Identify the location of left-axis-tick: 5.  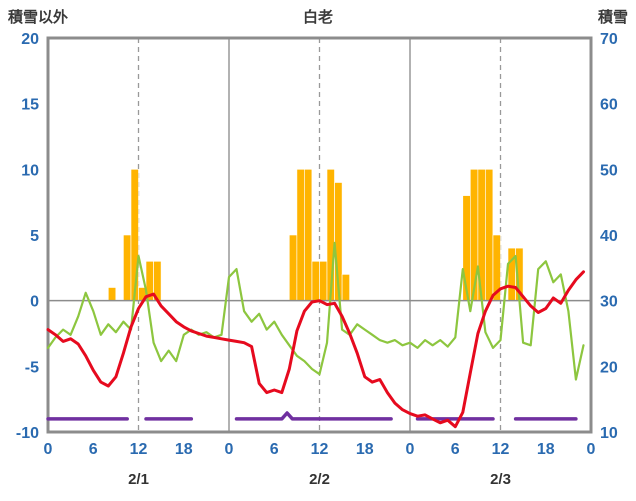
(34, 236).